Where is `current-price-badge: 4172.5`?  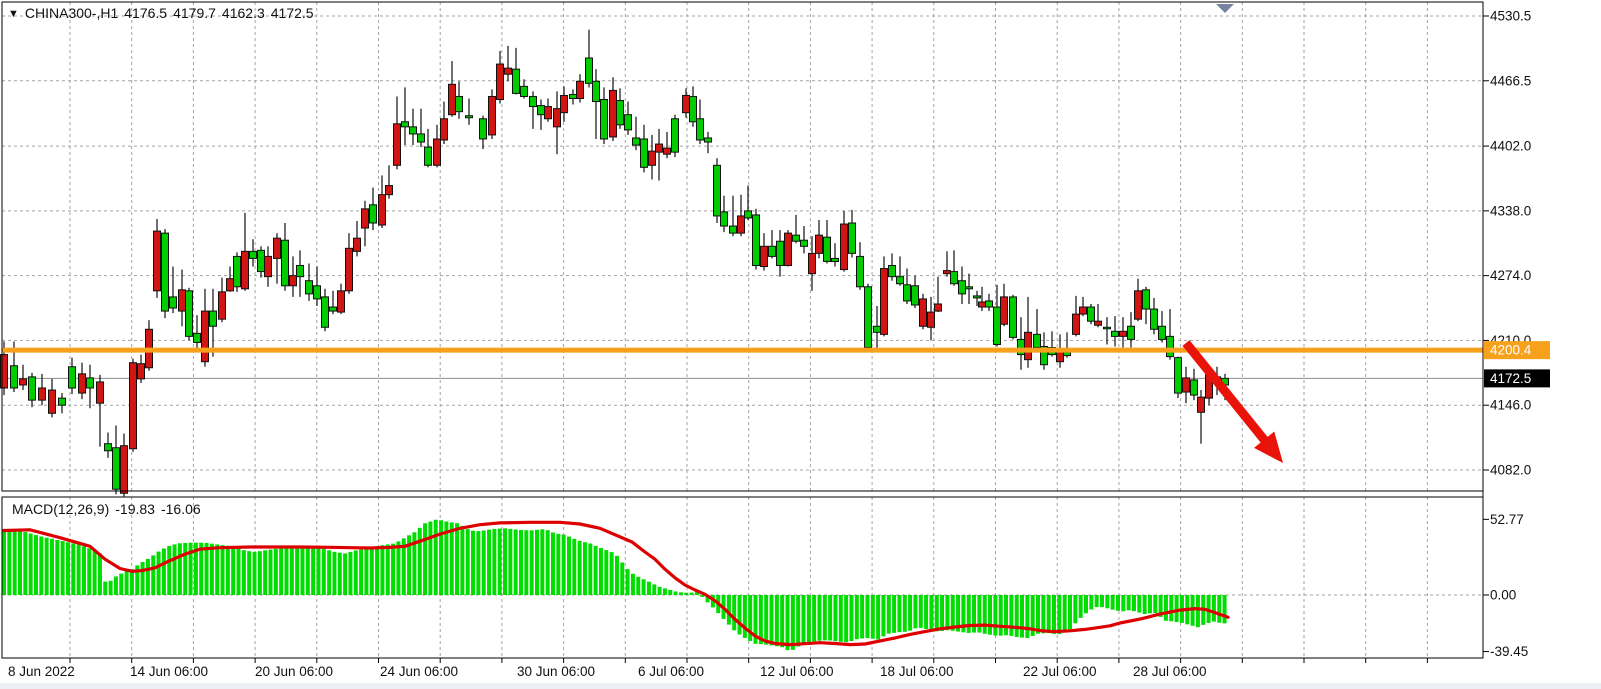 current-price-badge: 4172.5 is located at coordinates (1517, 378).